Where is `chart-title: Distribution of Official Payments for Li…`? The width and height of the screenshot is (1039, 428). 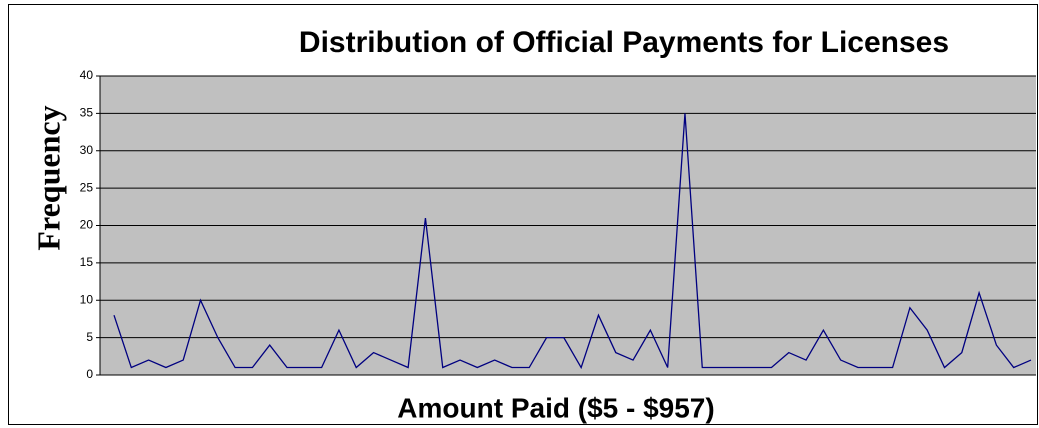 chart-title: Distribution of Official Payments for Li… is located at coordinates (624, 42).